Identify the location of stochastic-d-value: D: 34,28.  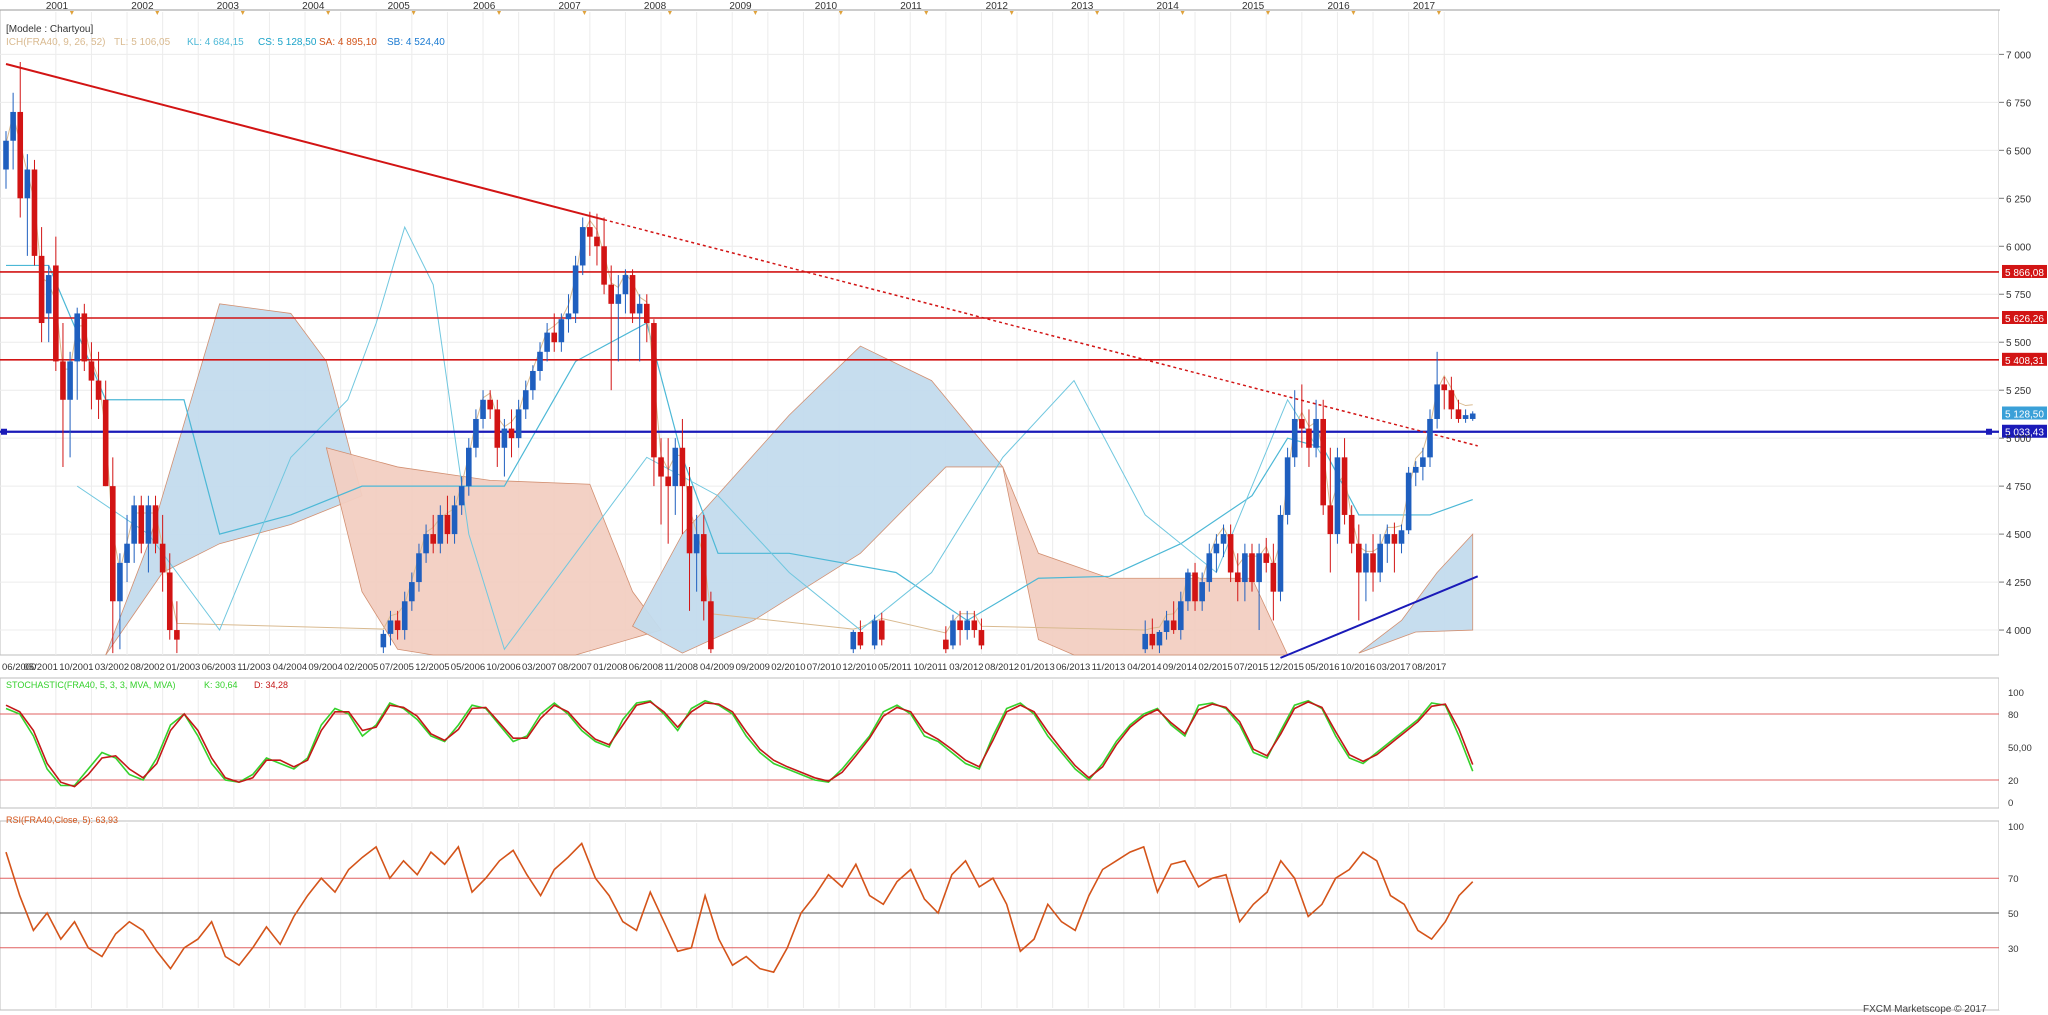
(271, 685).